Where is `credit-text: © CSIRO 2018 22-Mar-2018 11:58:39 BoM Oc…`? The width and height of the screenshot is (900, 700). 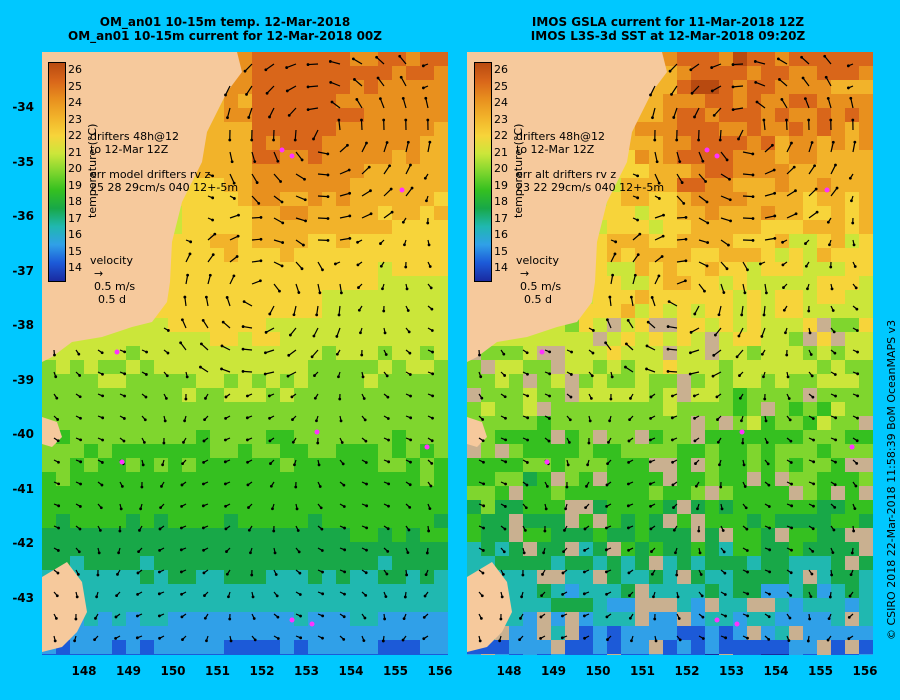
credit-text: © CSIRO 2018 22-Mar-2018 11:58:39 BoM Oc… is located at coordinates (891, 479).